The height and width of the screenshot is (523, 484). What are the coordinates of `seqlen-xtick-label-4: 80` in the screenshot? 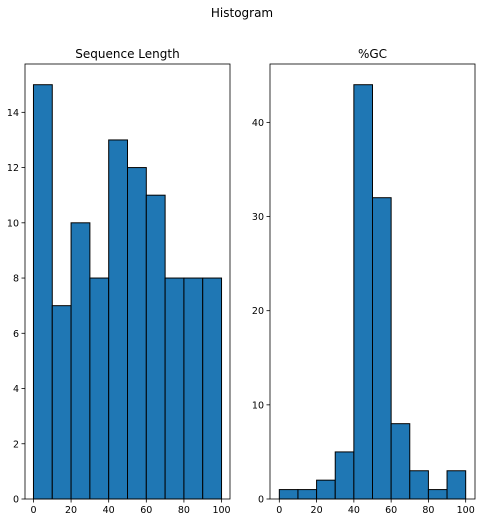 It's located at (184, 510).